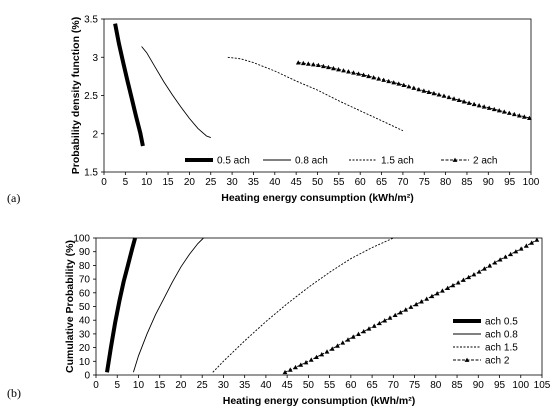  What do you see at coordinates (85, 334) in the screenshot?
I see `y-tick-label: 30` at bounding box center [85, 334].